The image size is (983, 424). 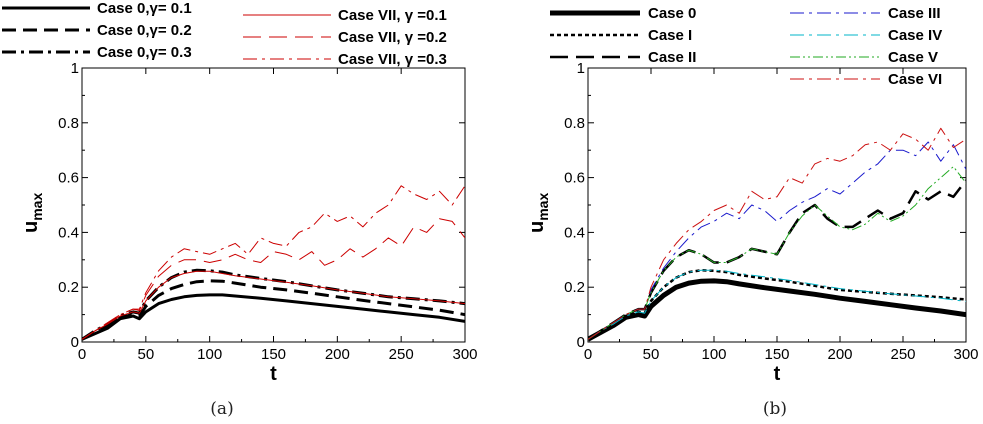 I want to click on legend-label-6: Case V, so click(x=913, y=57).